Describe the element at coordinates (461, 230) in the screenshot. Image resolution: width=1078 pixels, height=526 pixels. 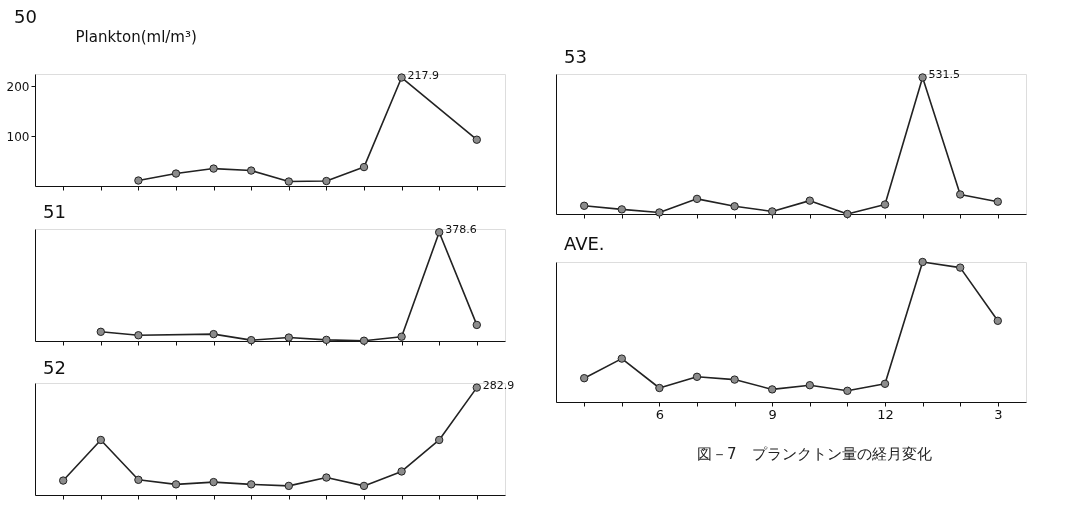
I see `data-label: 378.6` at that location.